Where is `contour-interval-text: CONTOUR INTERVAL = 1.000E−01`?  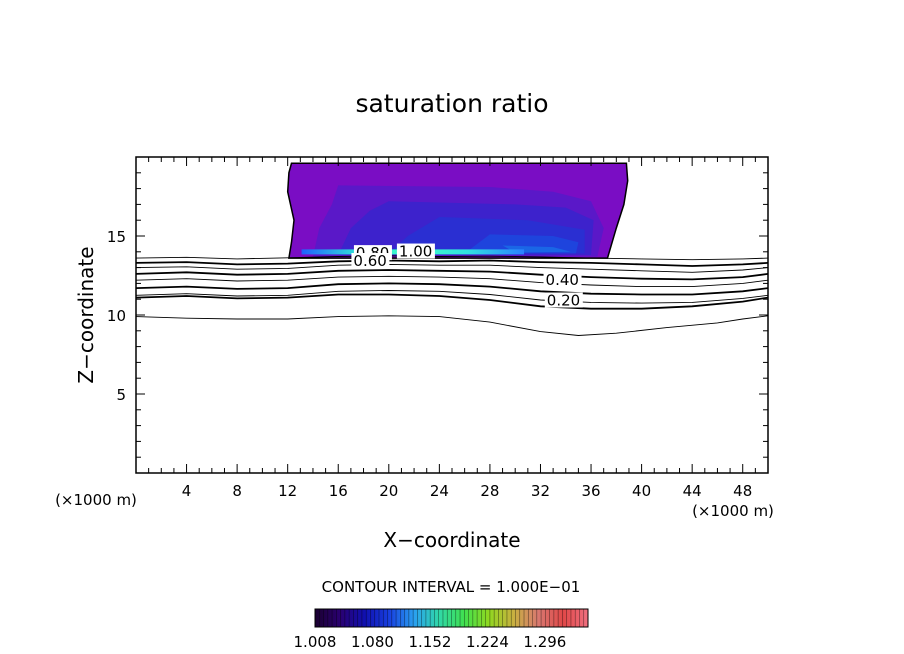 contour-interval-text: CONTOUR INTERVAL = 1.000E−01 is located at coordinates (451, 587).